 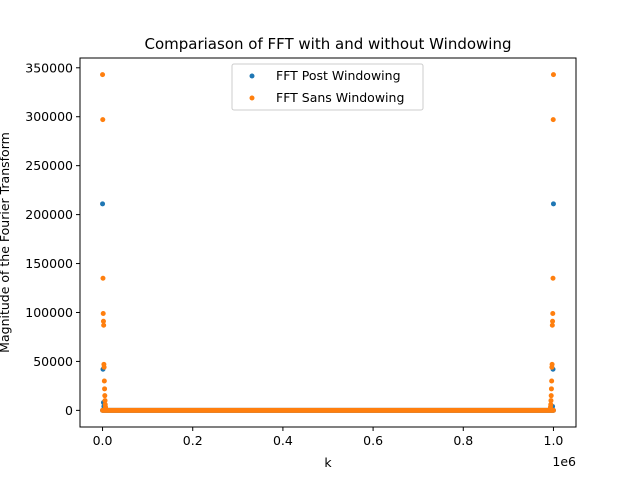 What do you see at coordinates (49, 165) in the screenshot?
I see `y-tick-label: 250000` at bounding box center [49, 165].